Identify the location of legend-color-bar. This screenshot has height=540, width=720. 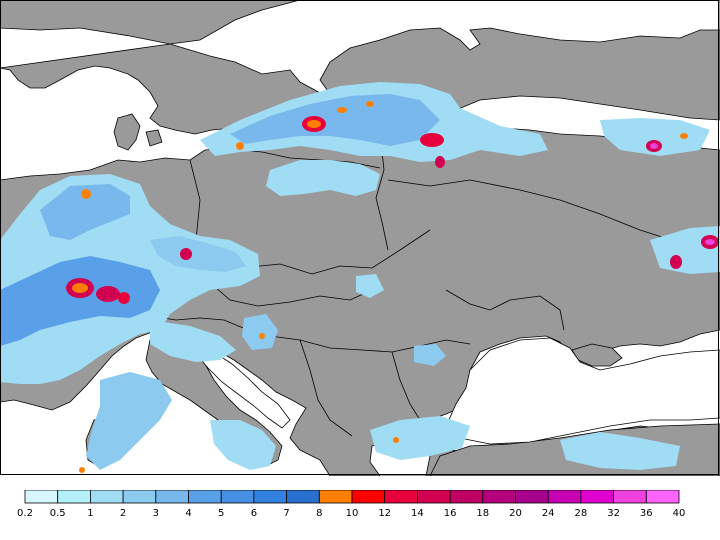
(352, 497).